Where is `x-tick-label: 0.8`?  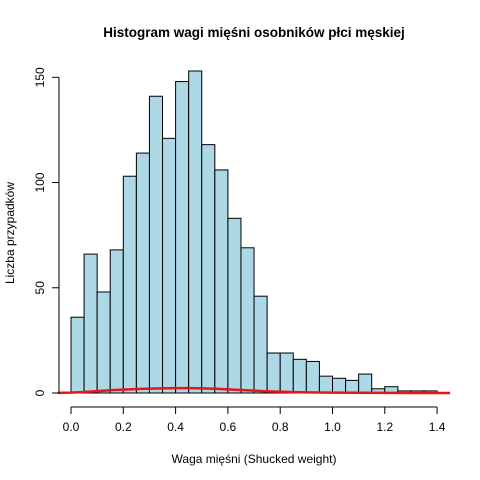
x-tick-label: 0.8 is located at coordinates (280, 427).